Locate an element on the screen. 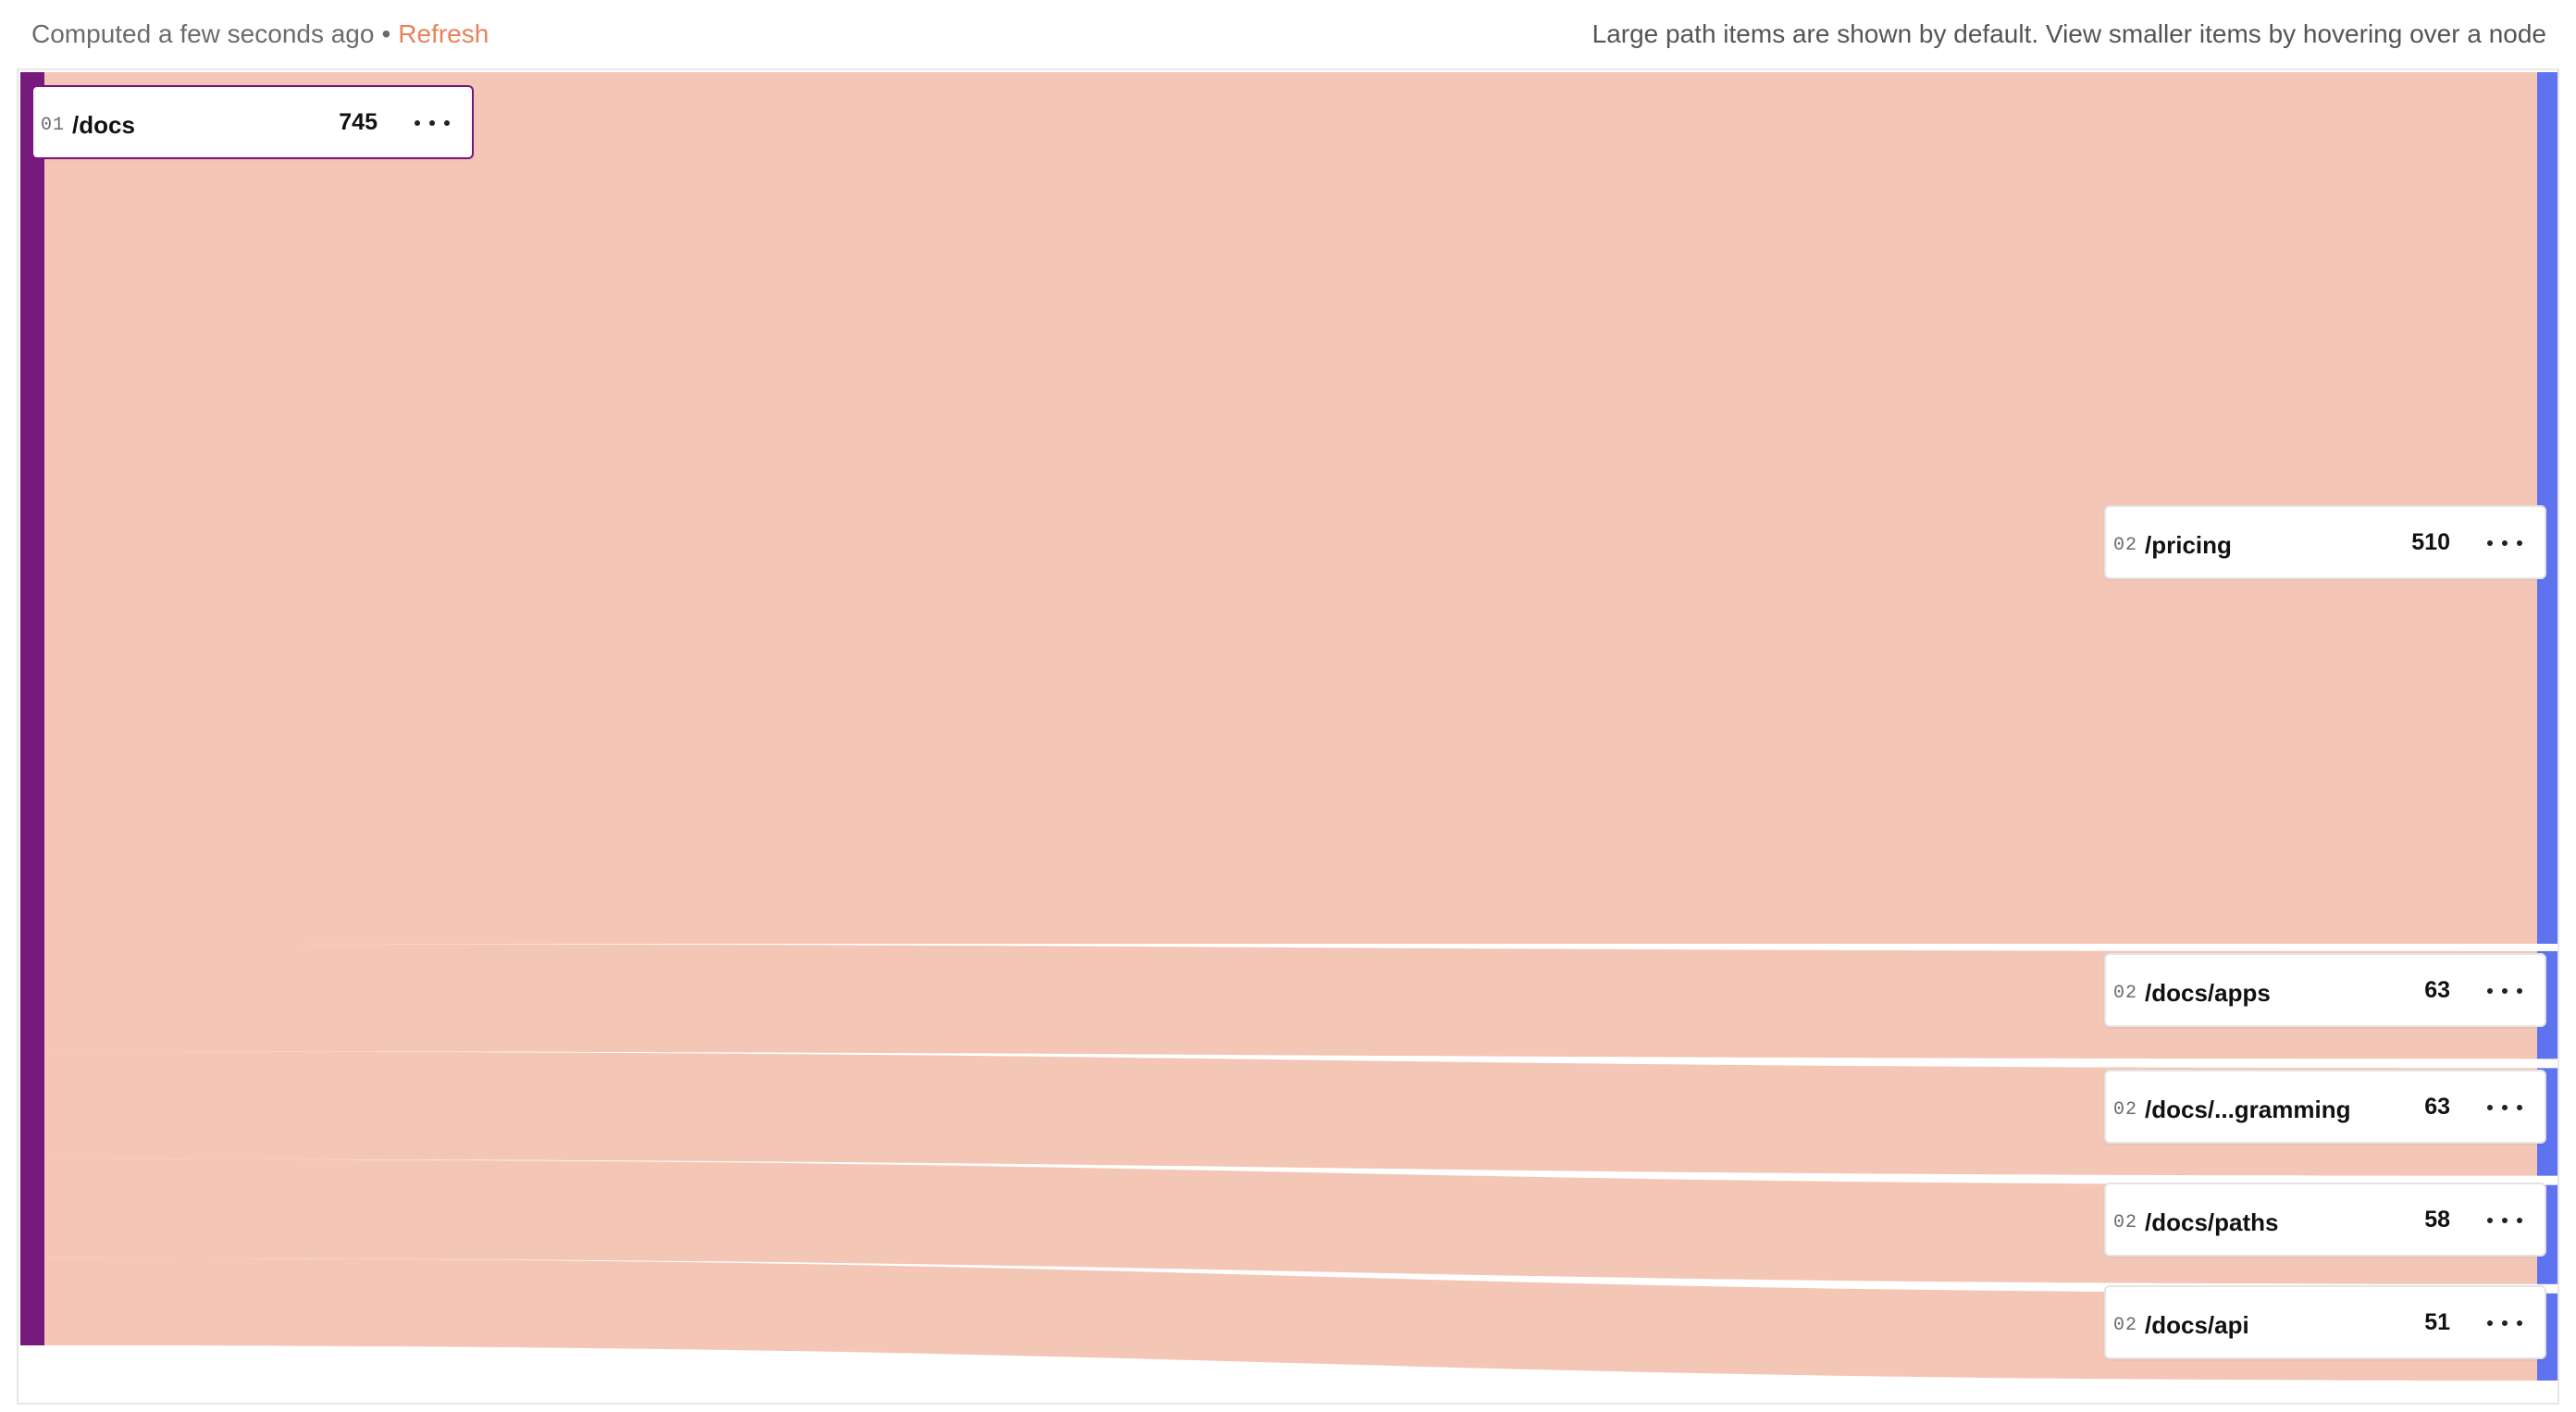 The image size is (2576, 1412). node-path-label: /docs/apps is located at coordinates (2208, 993).